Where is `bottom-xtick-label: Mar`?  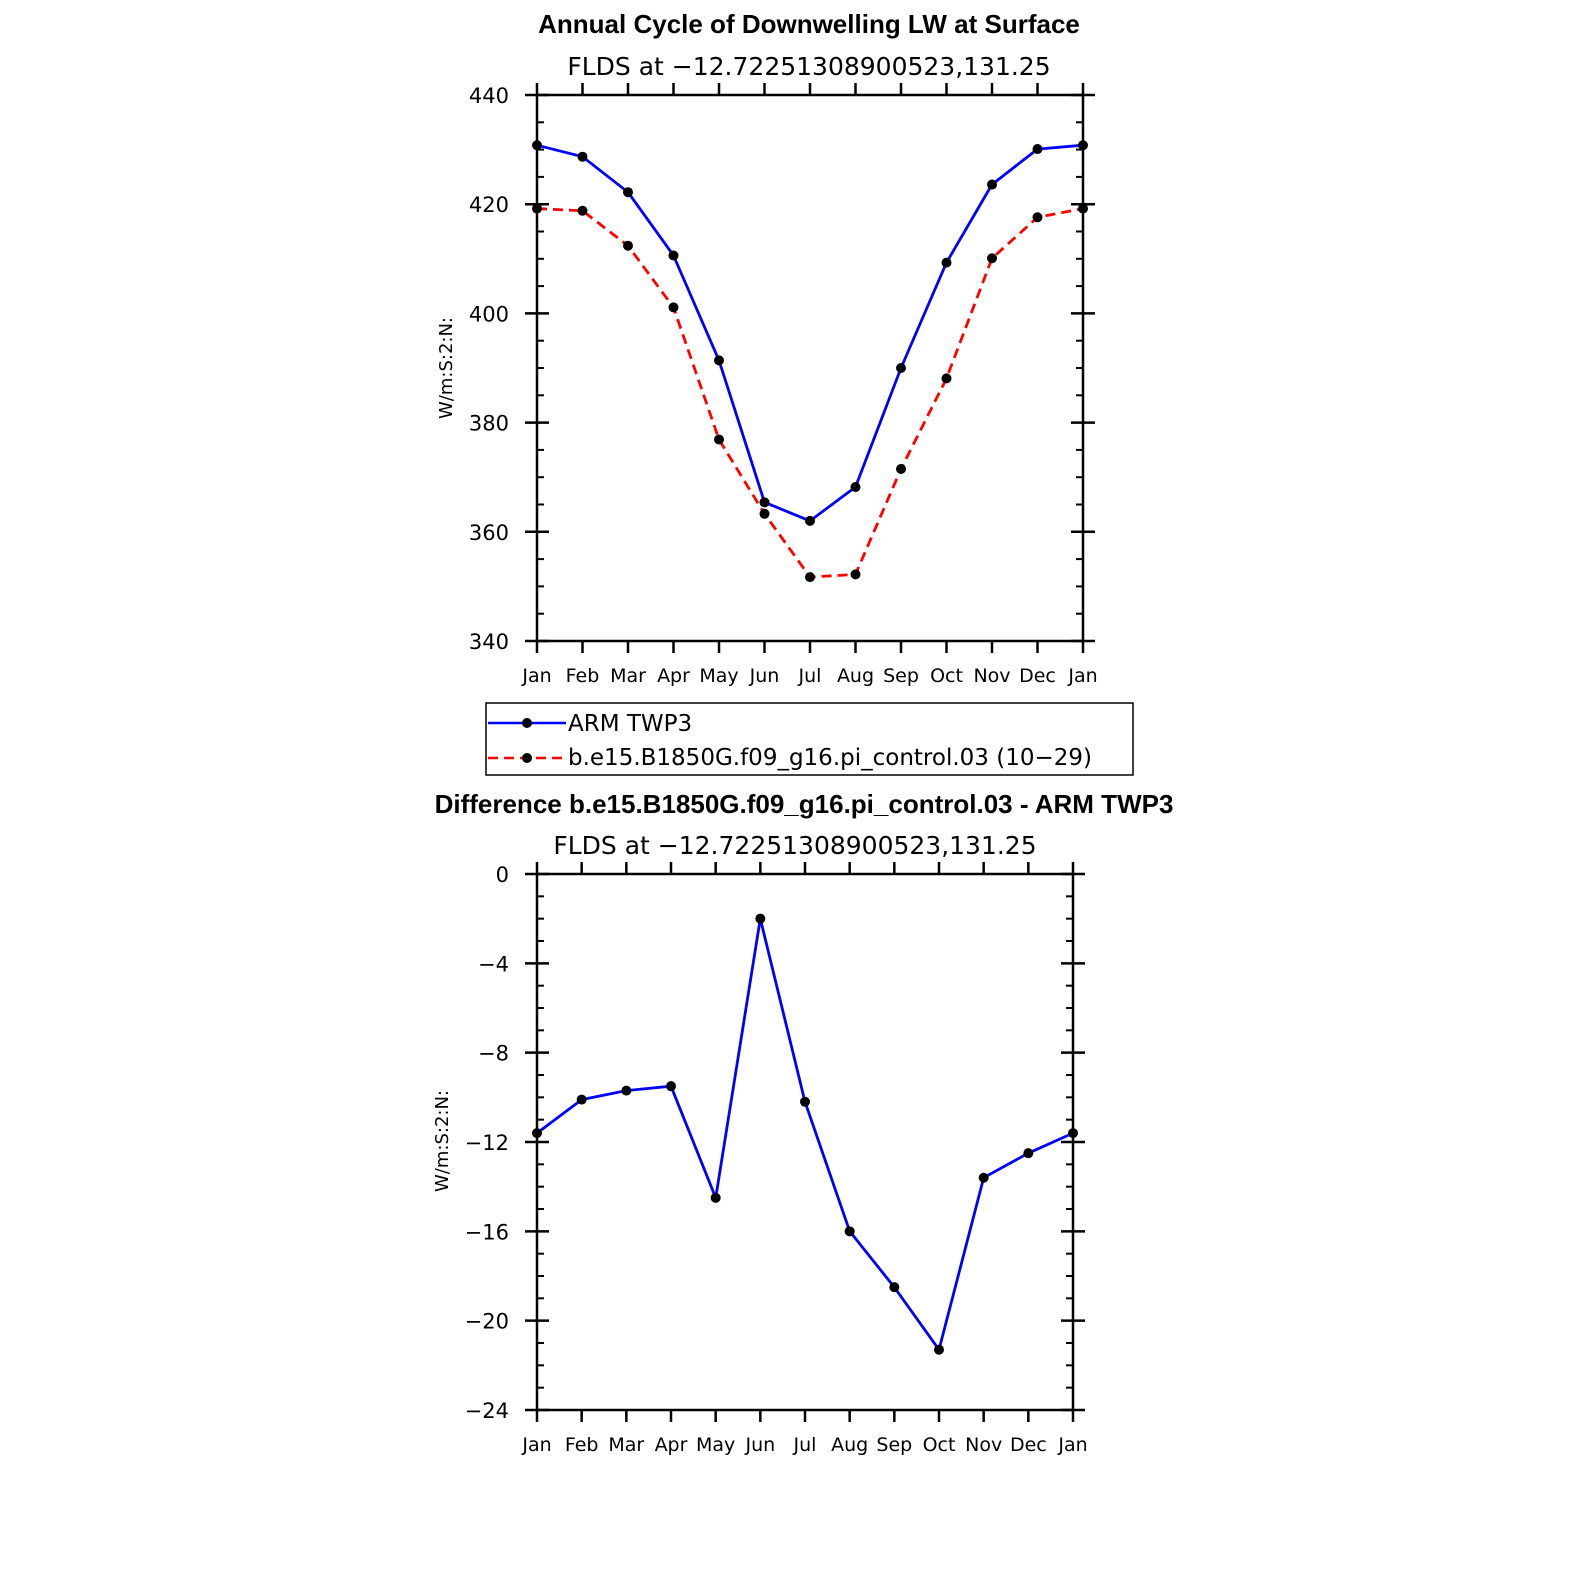
bottom-xtick-label: Mar is located at coordinates (626, 1445).